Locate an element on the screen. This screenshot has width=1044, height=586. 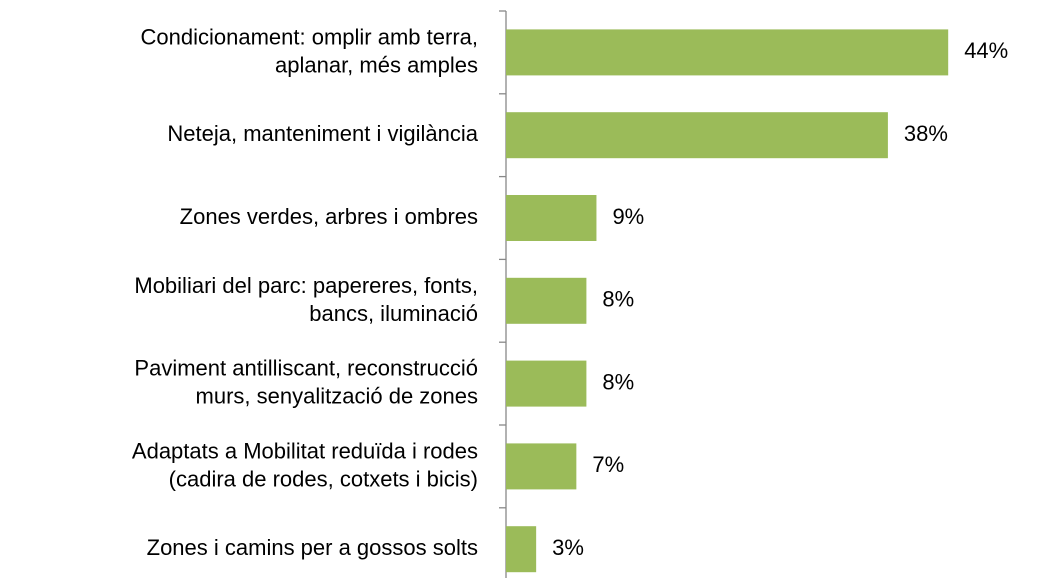
value-label: 9% is located at coordinates (628, 216).